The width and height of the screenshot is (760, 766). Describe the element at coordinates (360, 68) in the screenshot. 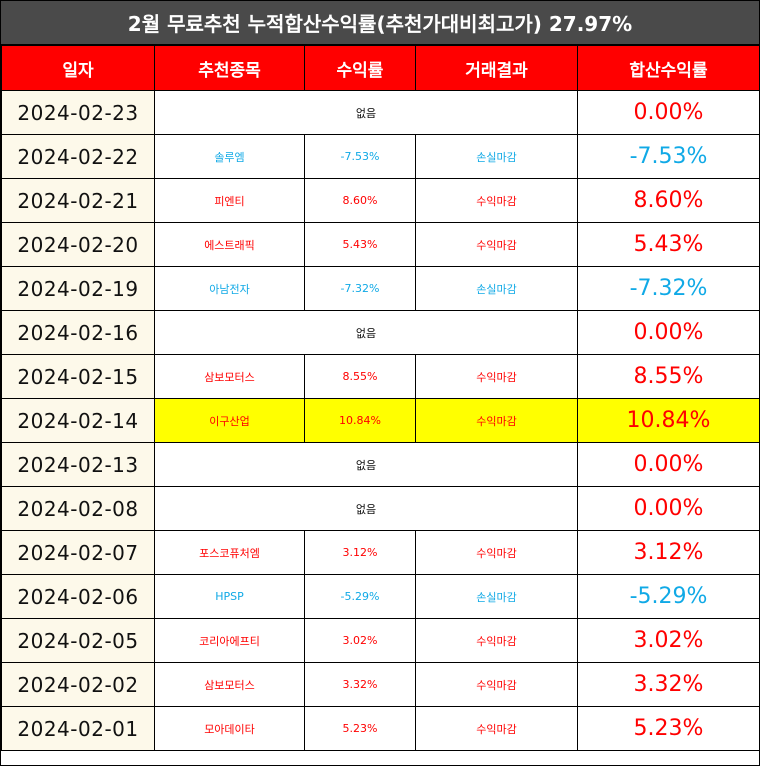

I see `header-rate: 수익률` at that location.